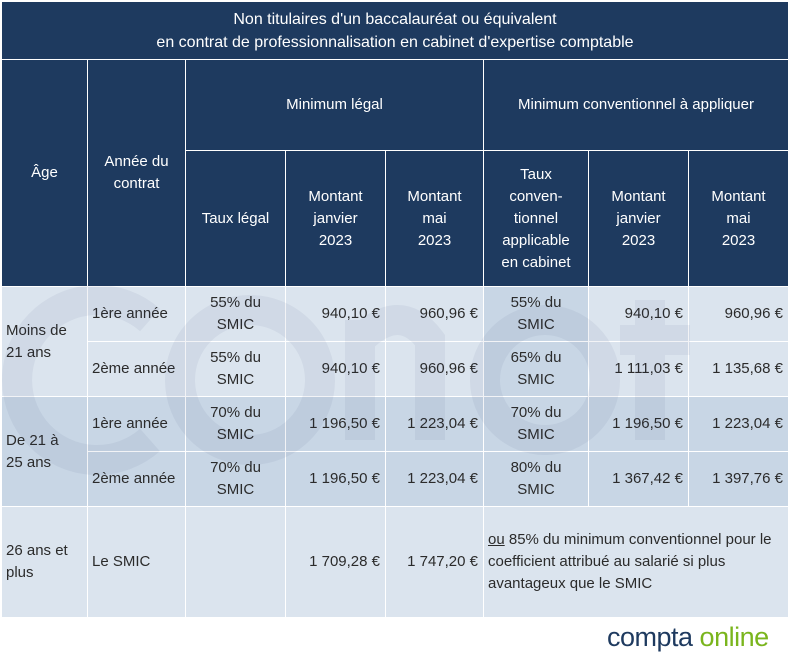 This screenshot has width=790, height=659. I want to click on compta-online-logo: compta online, so click(688, 637).